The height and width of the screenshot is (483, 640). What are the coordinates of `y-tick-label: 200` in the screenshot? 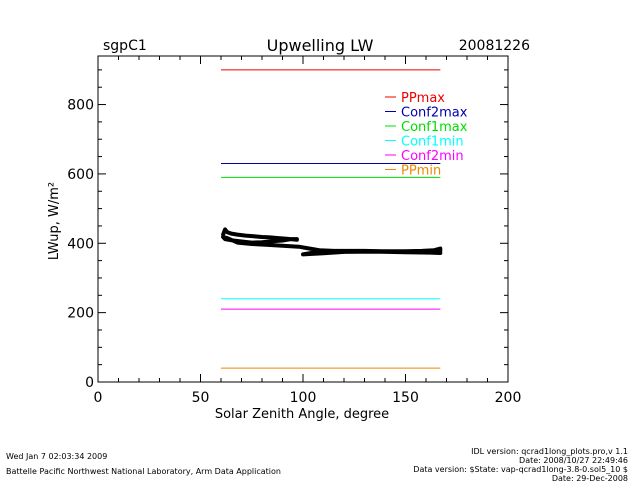 It's located at (80, 314).